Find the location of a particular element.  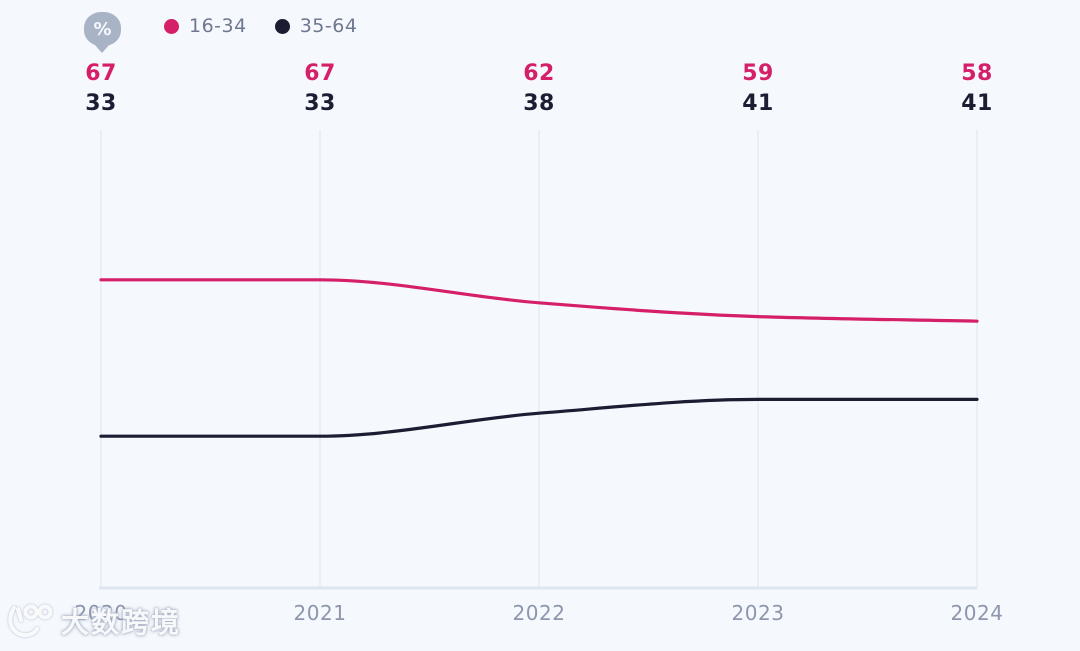

value-label-35-64-2024: 41 is located at coordinates (977, 103).